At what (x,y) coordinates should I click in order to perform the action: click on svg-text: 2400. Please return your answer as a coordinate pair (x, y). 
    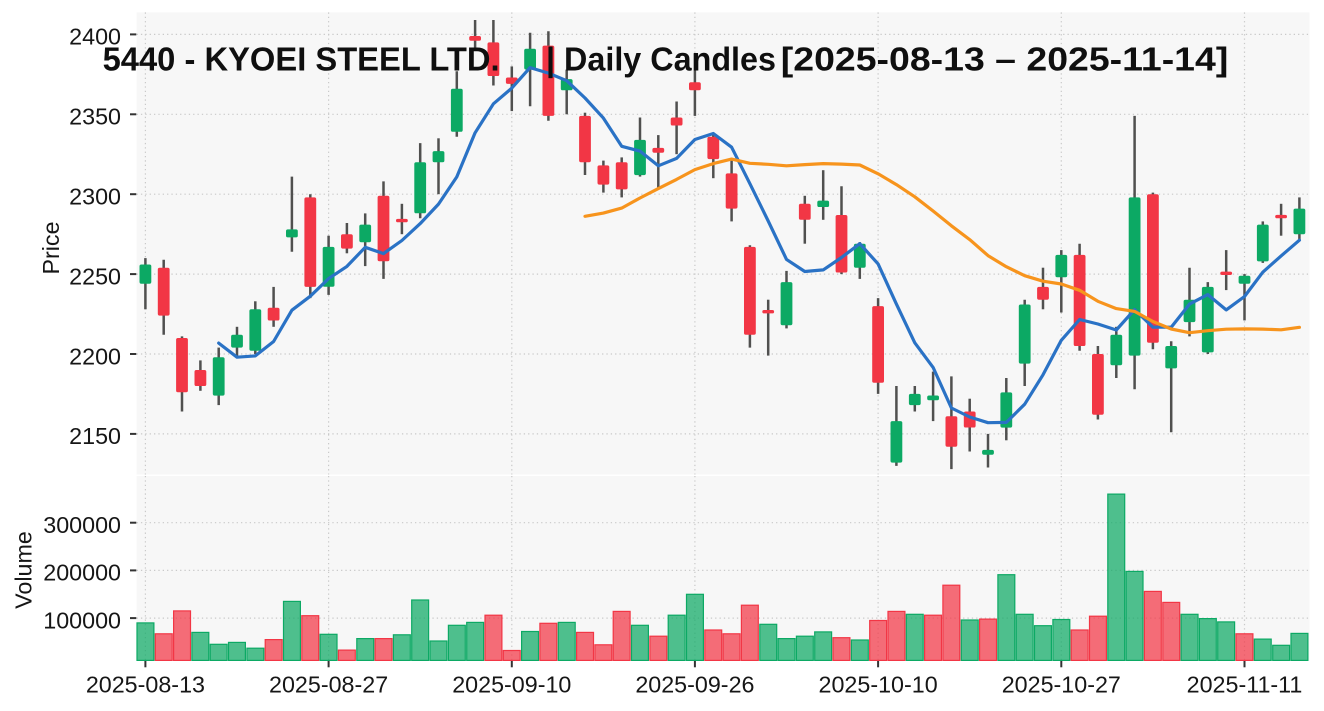
    Looking at the image, I should click on (95, 37).